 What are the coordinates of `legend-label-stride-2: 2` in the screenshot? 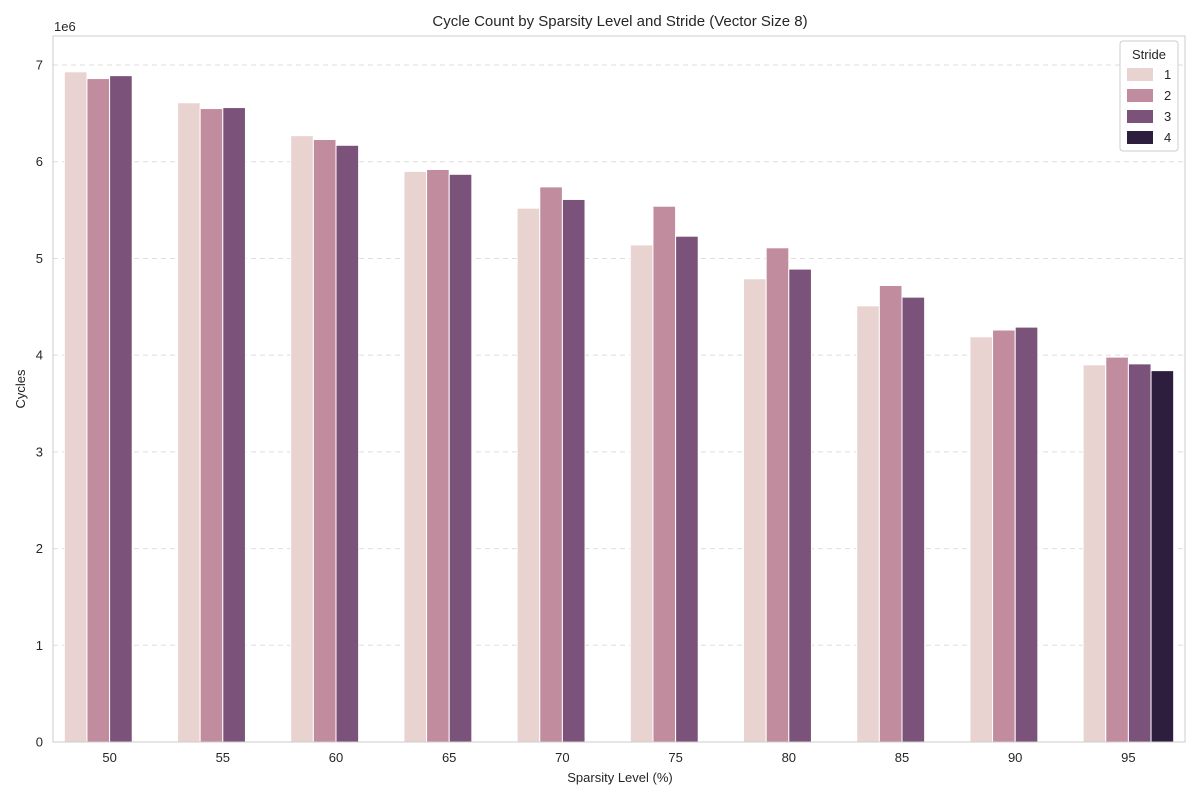 It's located at (1167, 95).